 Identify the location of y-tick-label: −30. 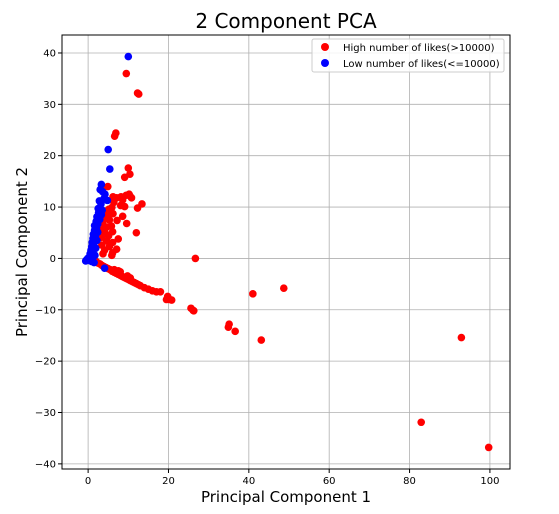
(45, 413).